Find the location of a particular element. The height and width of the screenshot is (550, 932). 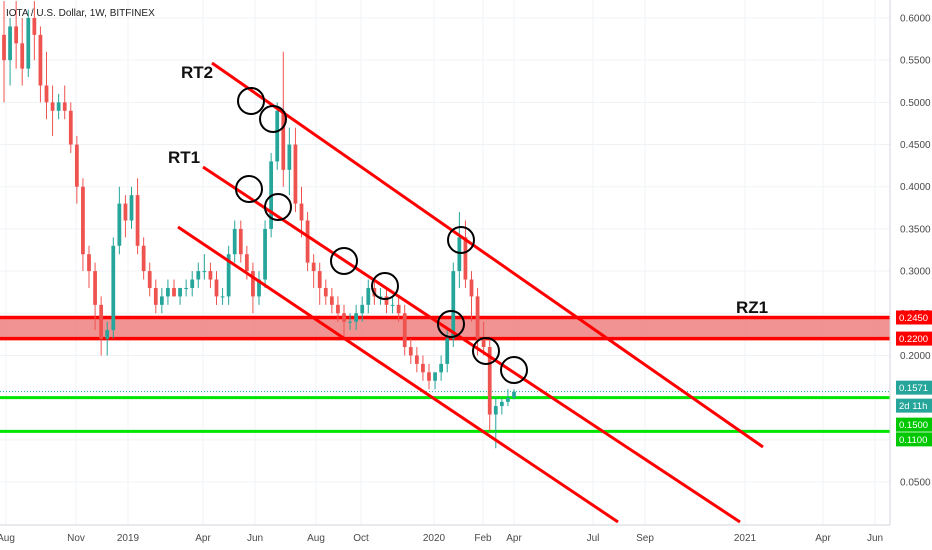

annotation-rt1: RT1 is located at coordinates (184, 157).